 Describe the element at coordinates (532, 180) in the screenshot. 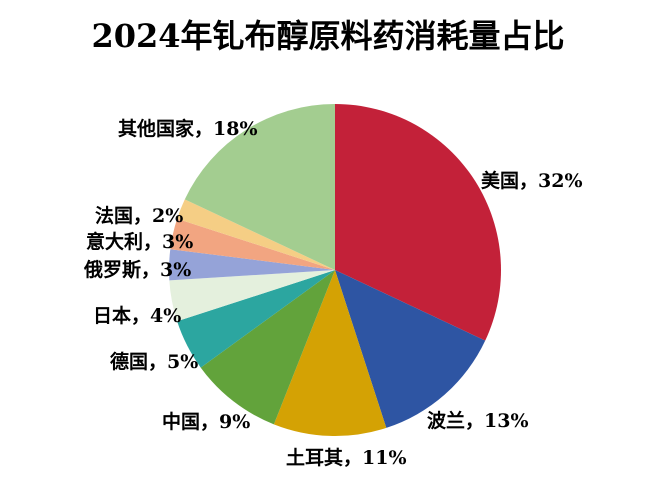

I see `pie-label-usa: 美国，32%` at that location.